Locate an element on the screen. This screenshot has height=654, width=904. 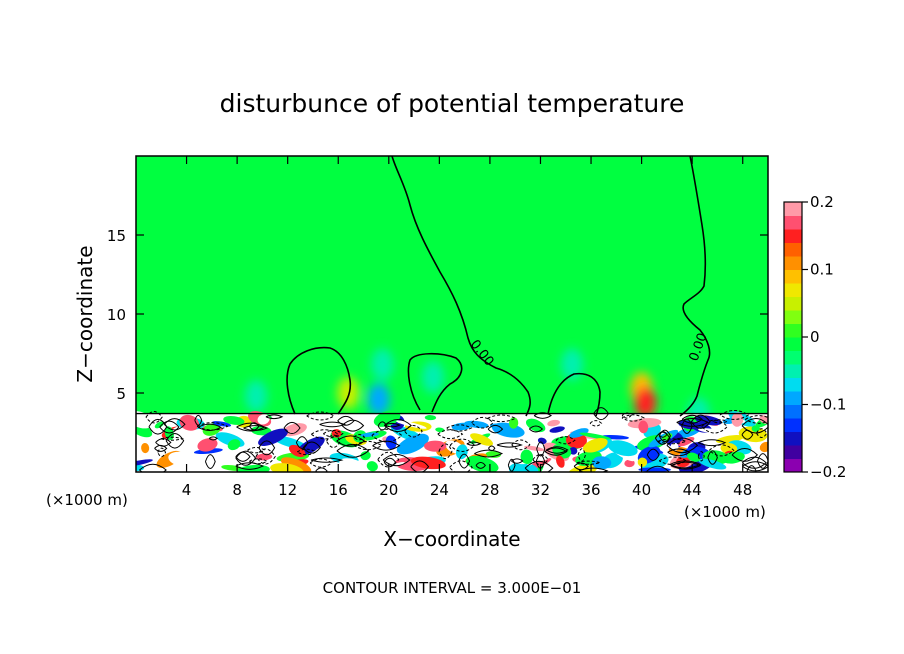
x-axis-label: X−coordinate is located at coordinates (451, 539).